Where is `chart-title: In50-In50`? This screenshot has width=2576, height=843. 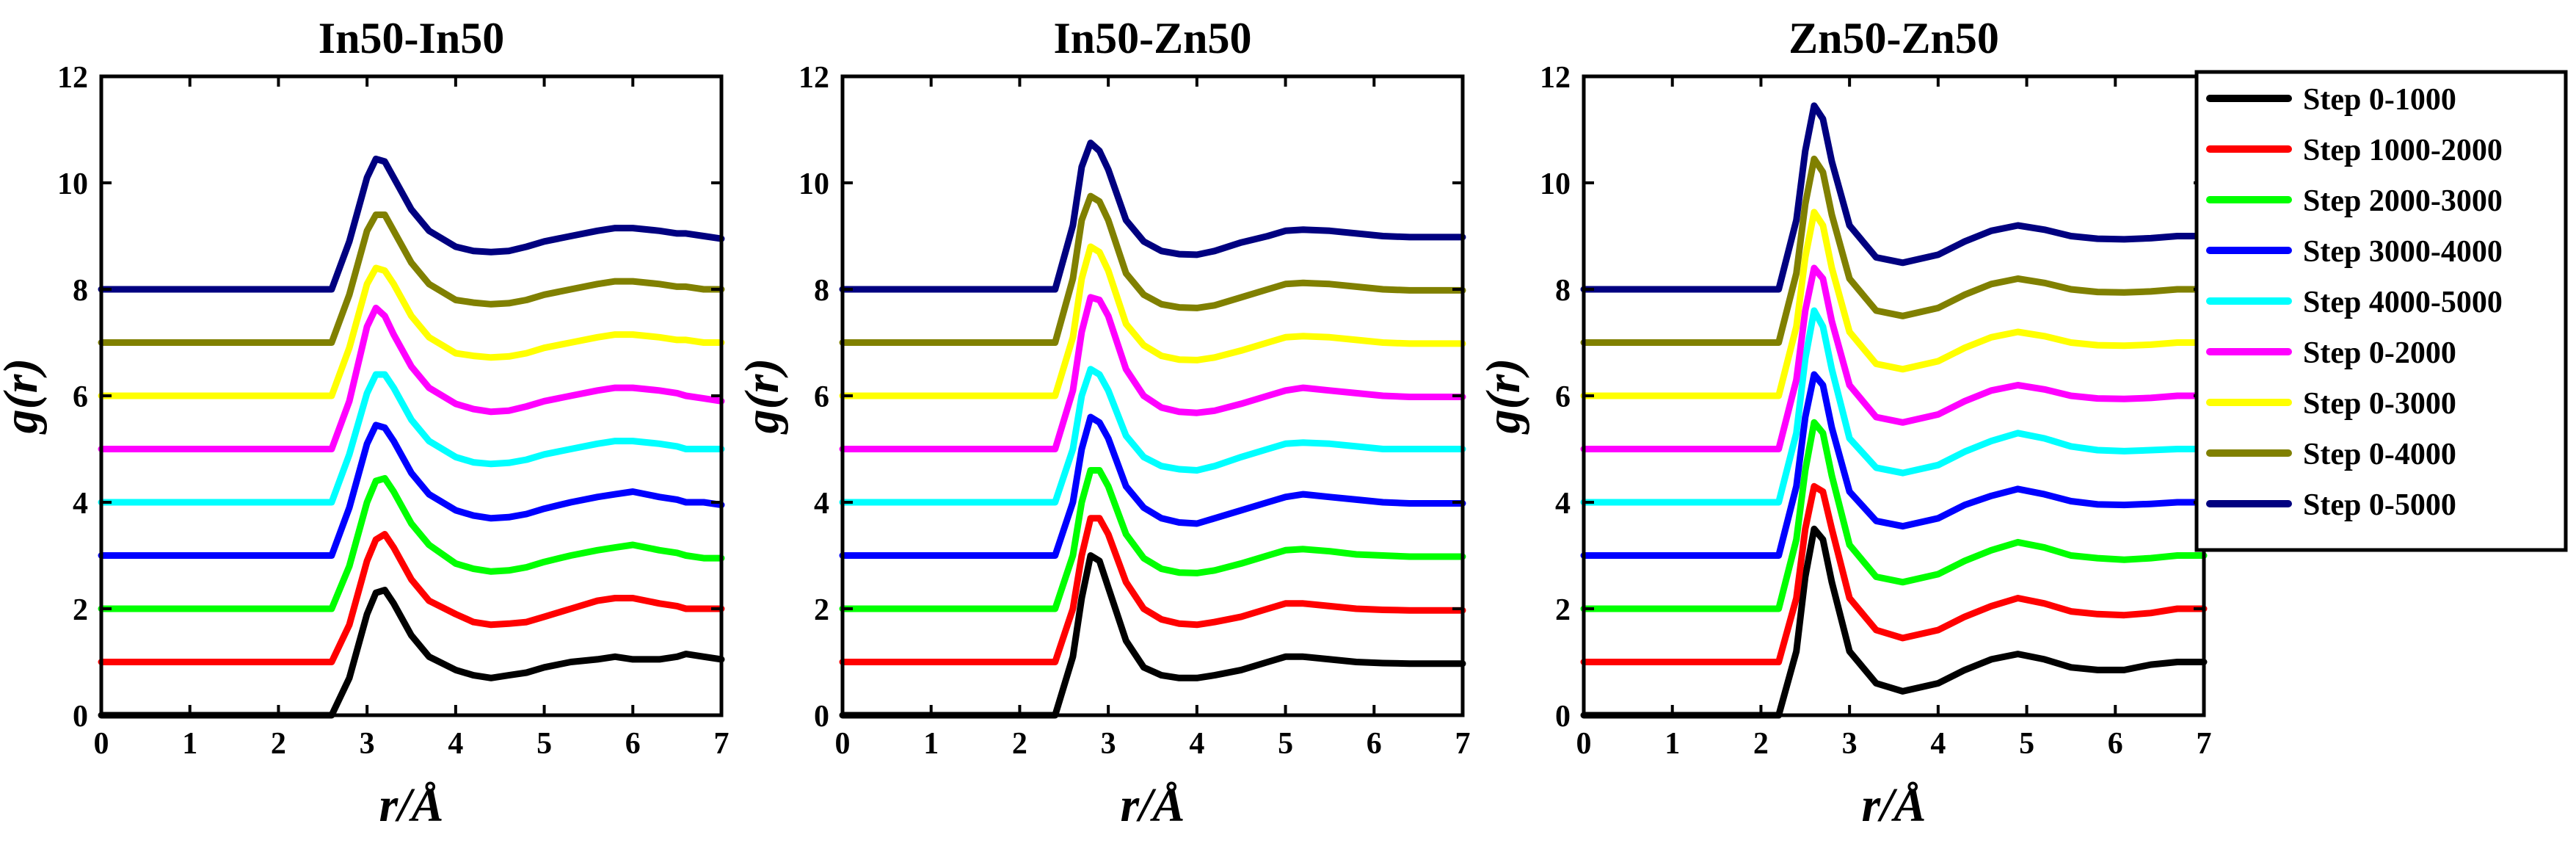 chart-title: In50-In50 is located at coordinates (411, 38).